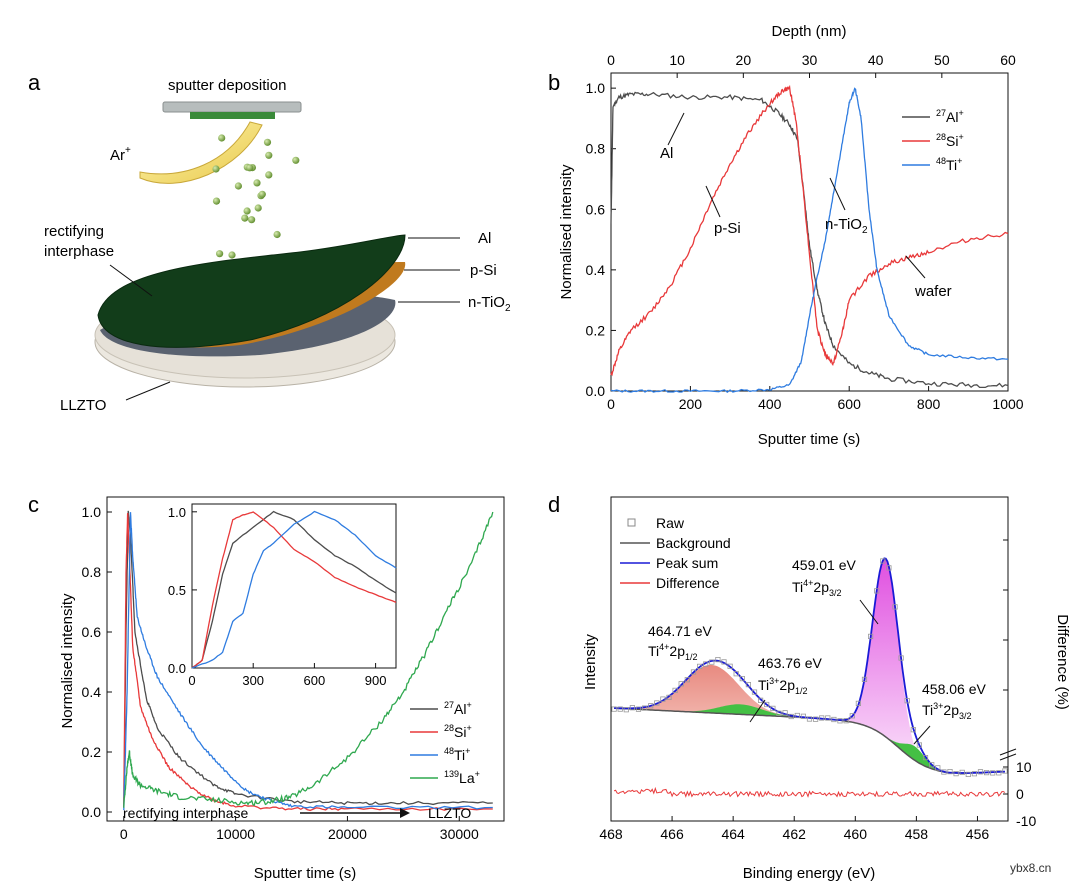 The image size is (1080, 886). What do you see at coordinates (954, 689) in the screenshot?
I see `svg-text: 458.06 eV` at bounding box center [954, 689].